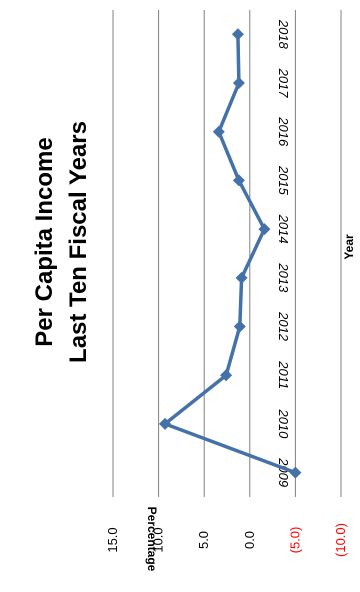 The width and height of the screenshot is (360, 592). What do you see at coordinates (158, 539) in the screenshot?
I see `y-tick-label: 10.0` at bounding box center [158, 539].